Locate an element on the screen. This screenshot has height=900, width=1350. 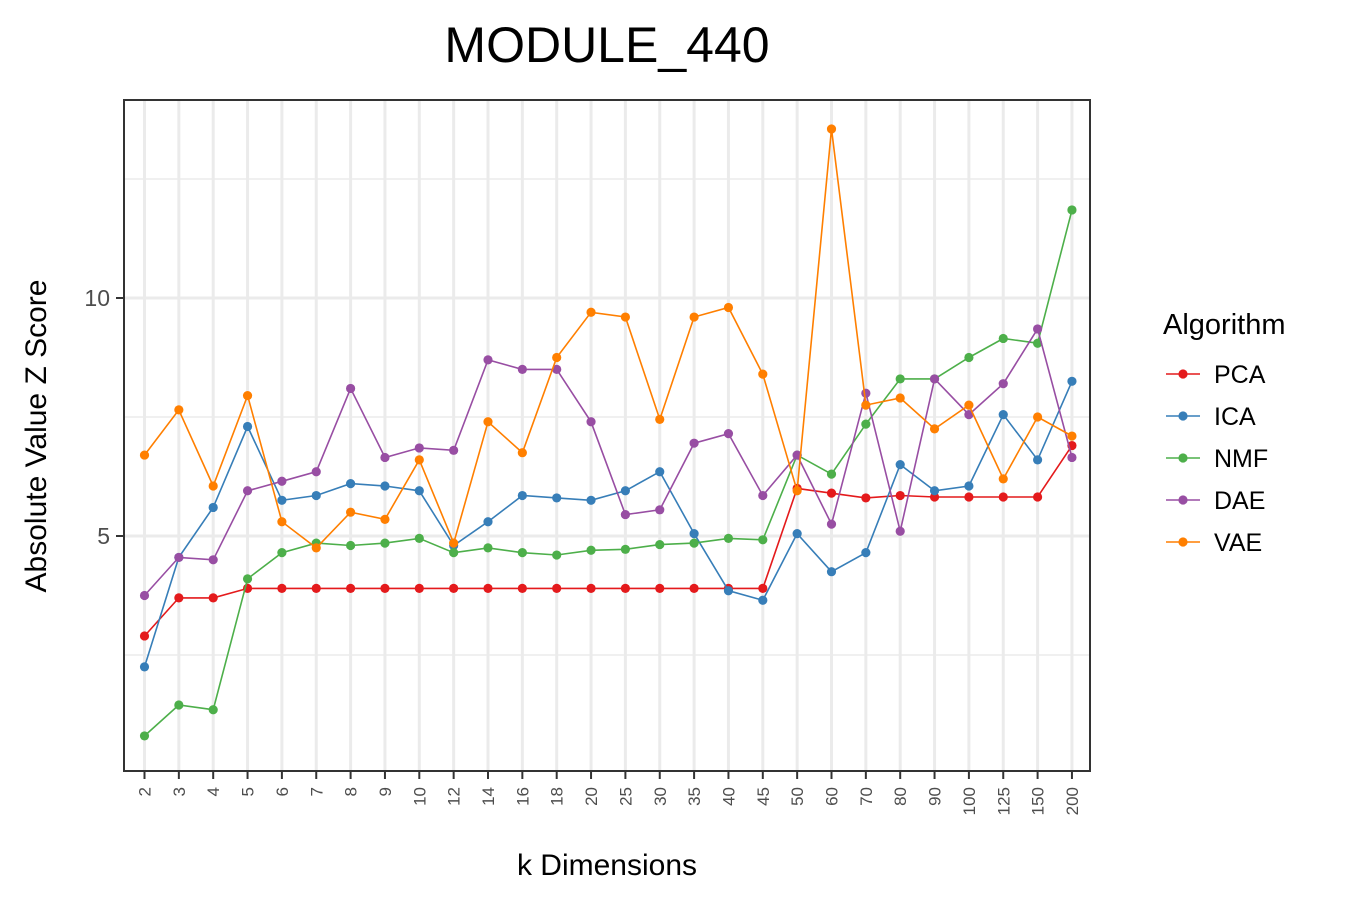
legend-item-ica: ICA is located at coordinates (1211, 417).